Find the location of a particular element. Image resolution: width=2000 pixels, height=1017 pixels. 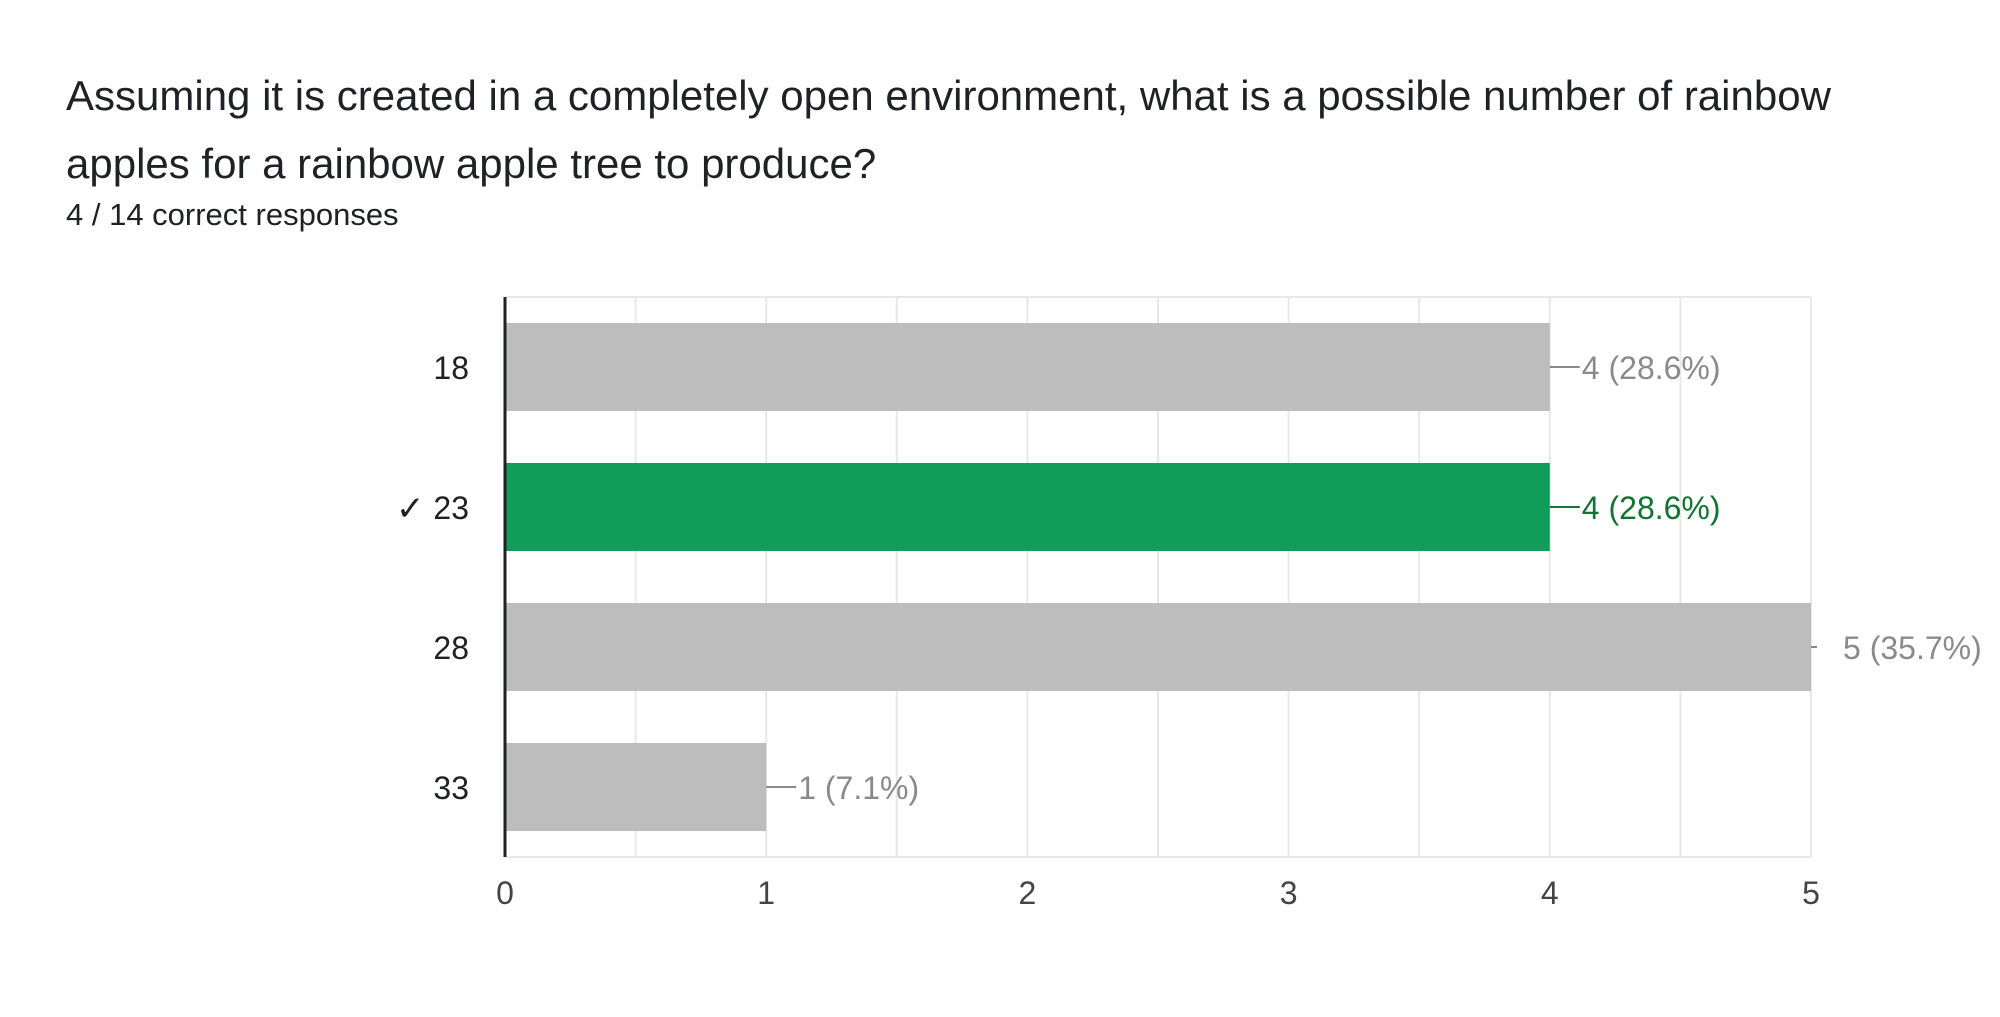

x-tick-label: 5 is located at coordinates (1811, 893).